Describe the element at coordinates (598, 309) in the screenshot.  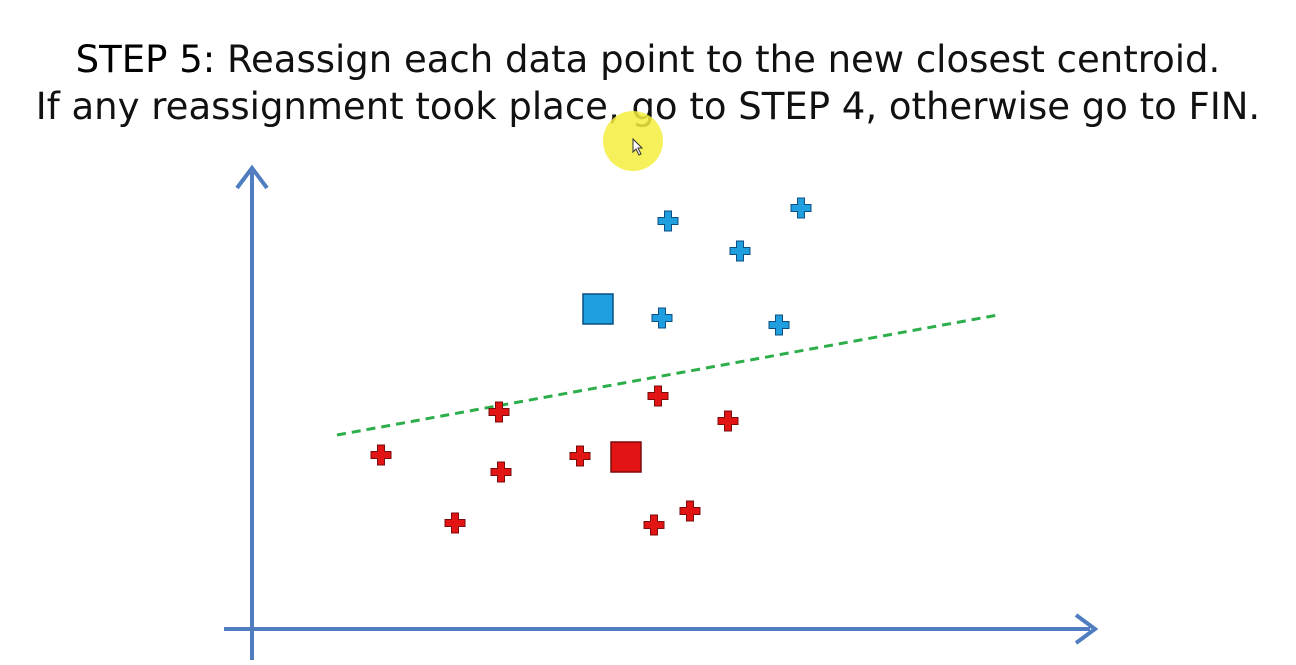
I see `blue-centroid` at that location.